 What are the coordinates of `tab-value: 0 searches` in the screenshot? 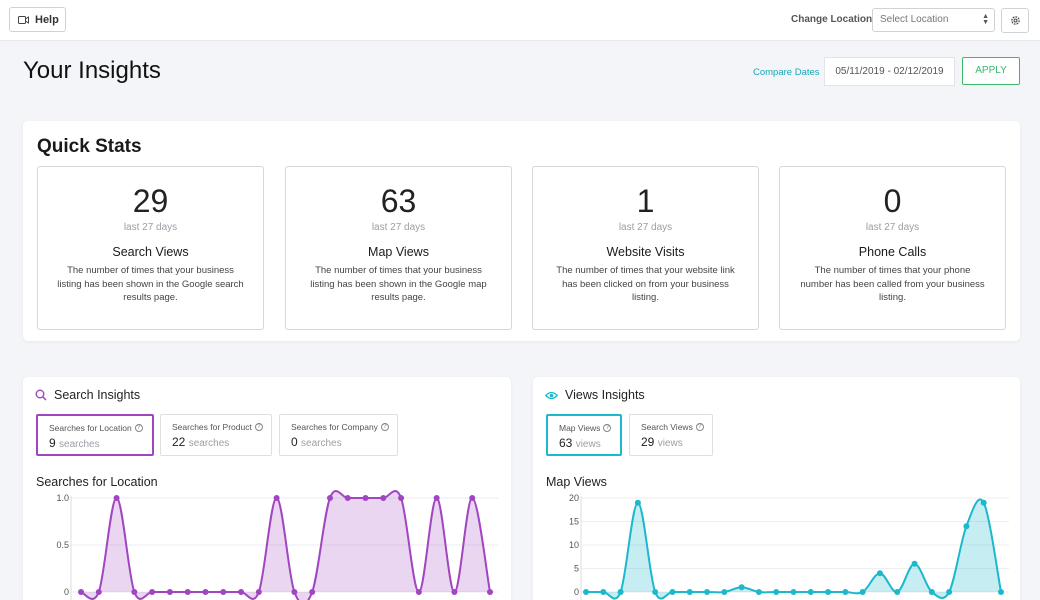 It's located at (316, 442).